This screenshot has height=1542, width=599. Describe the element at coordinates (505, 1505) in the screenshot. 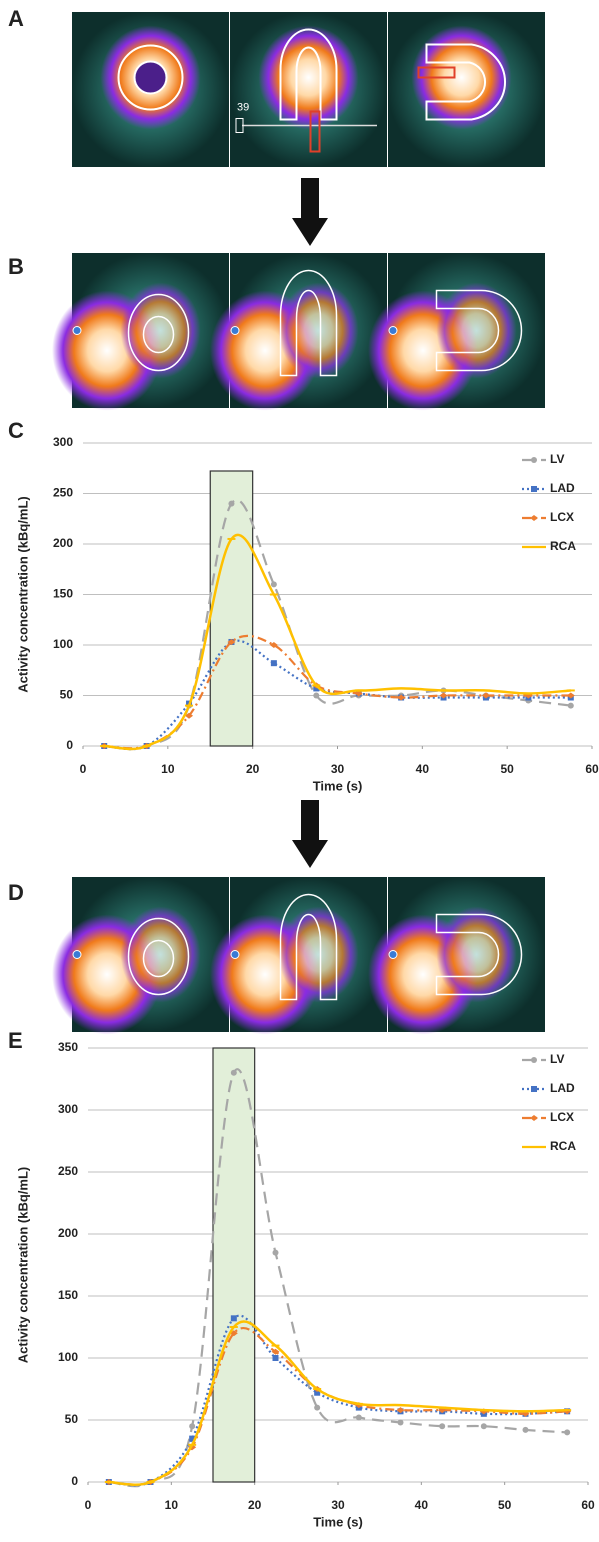

I see `x-tick-label: 50` at that location.